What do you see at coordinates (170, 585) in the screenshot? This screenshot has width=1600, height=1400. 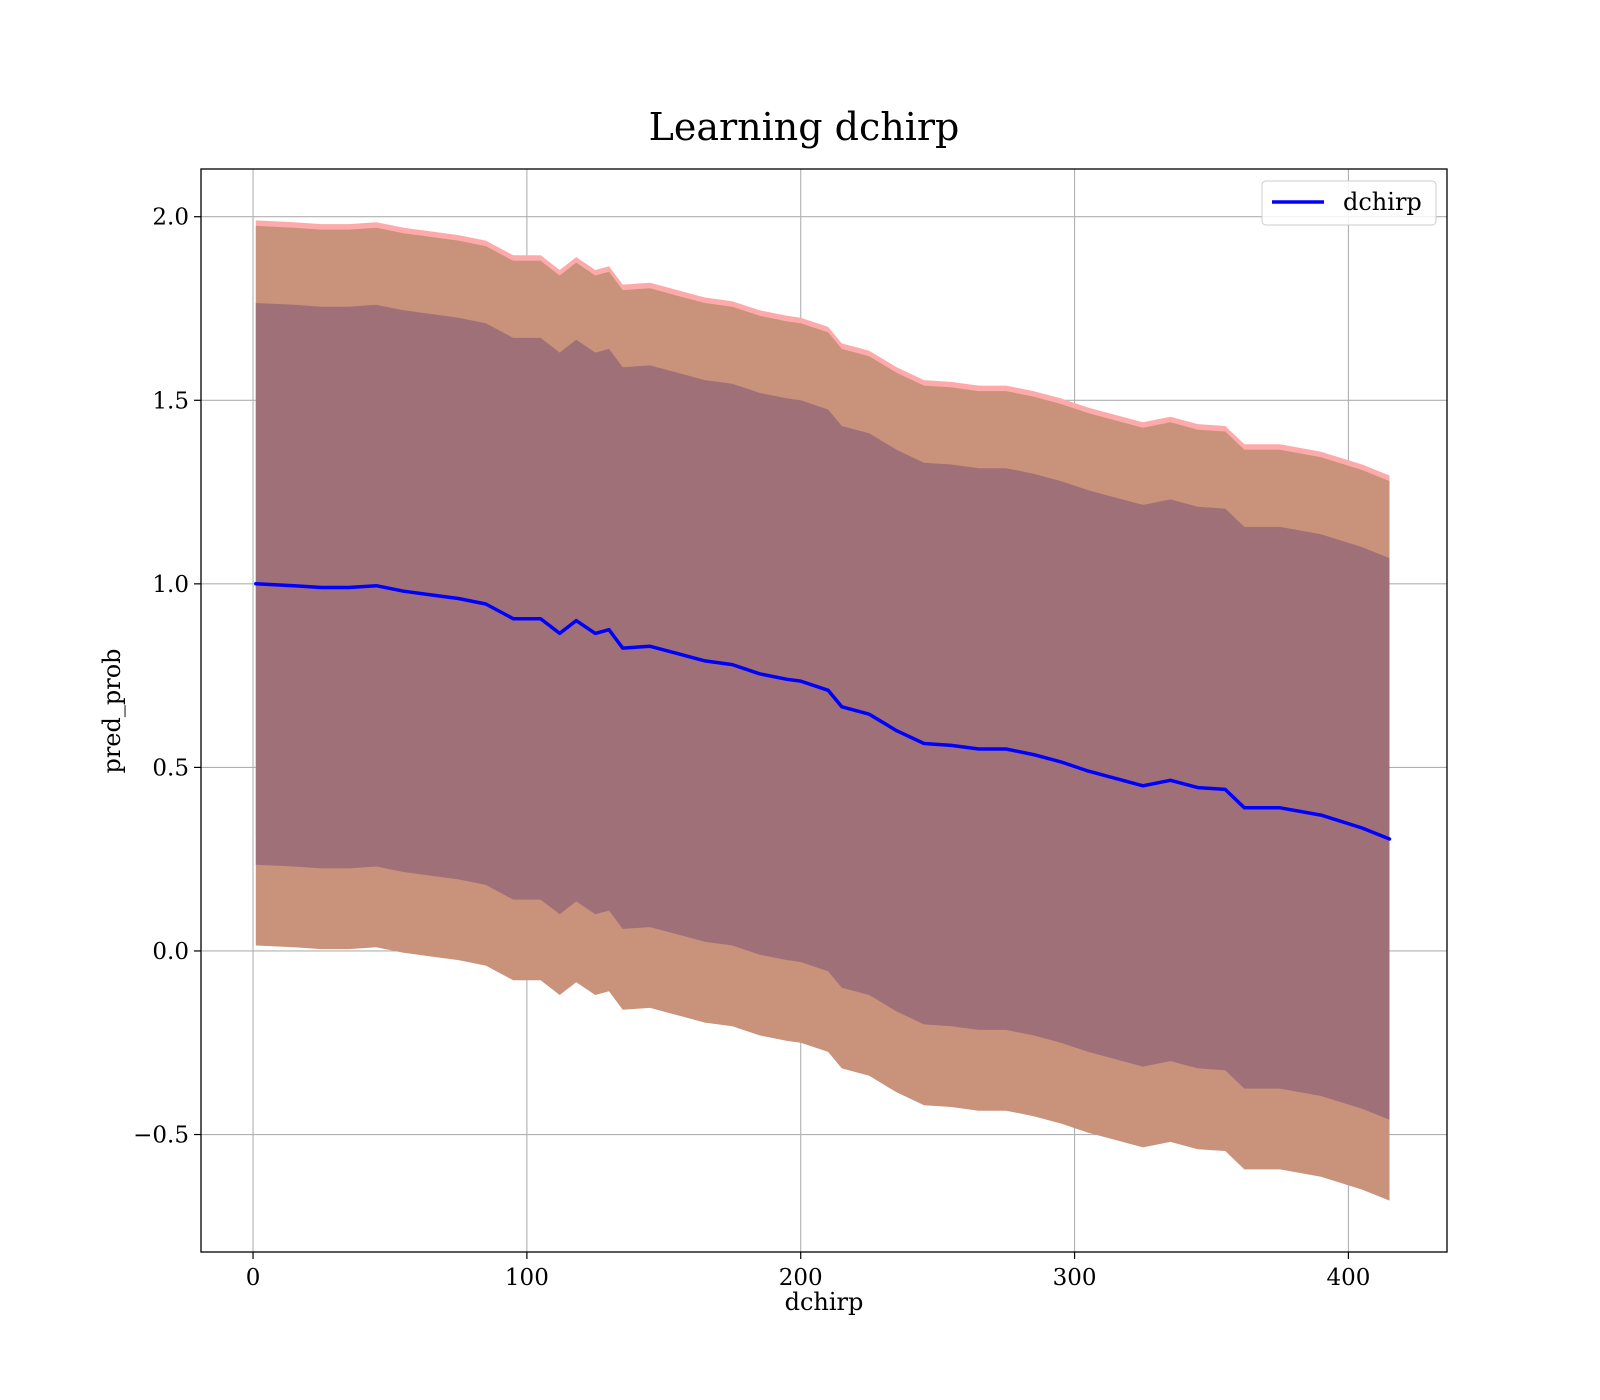 I see `y-tick-label: 1.0` at bounding box center [170, 585].